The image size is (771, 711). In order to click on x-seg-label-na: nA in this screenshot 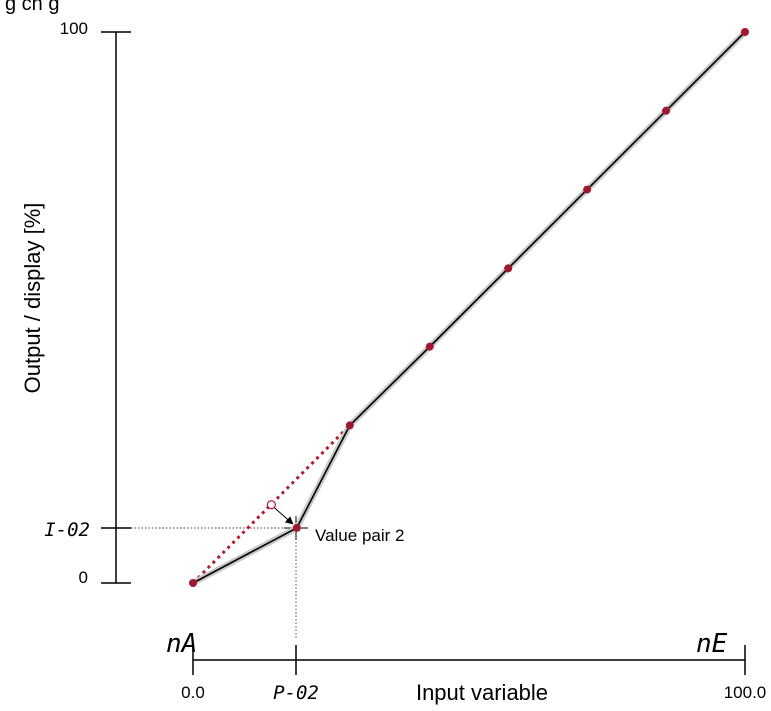, I will do `click(181, 644)`.